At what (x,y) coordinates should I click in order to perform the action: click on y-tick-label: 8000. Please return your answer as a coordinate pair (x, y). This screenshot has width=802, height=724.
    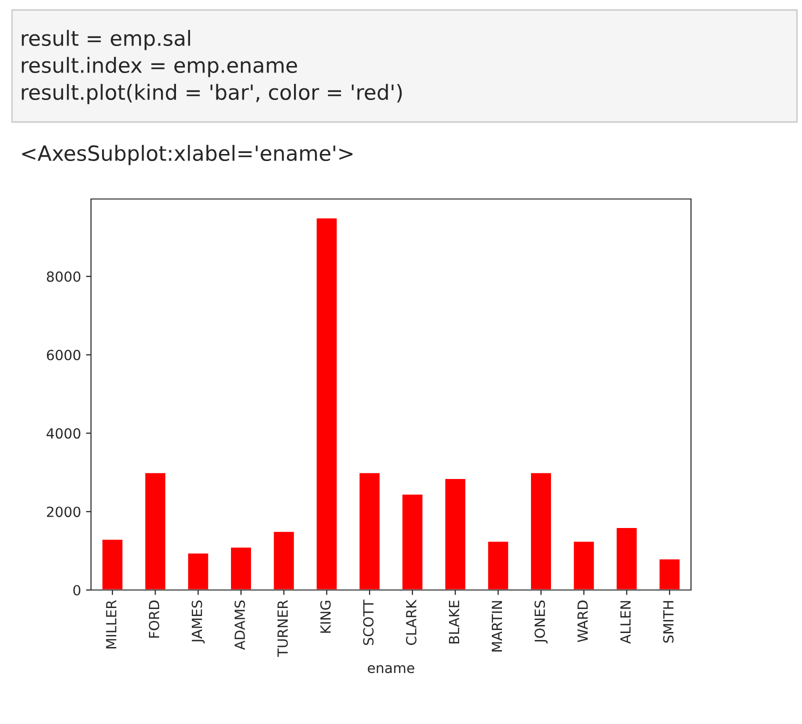
    Looking at the image, I should click on (63, 276).